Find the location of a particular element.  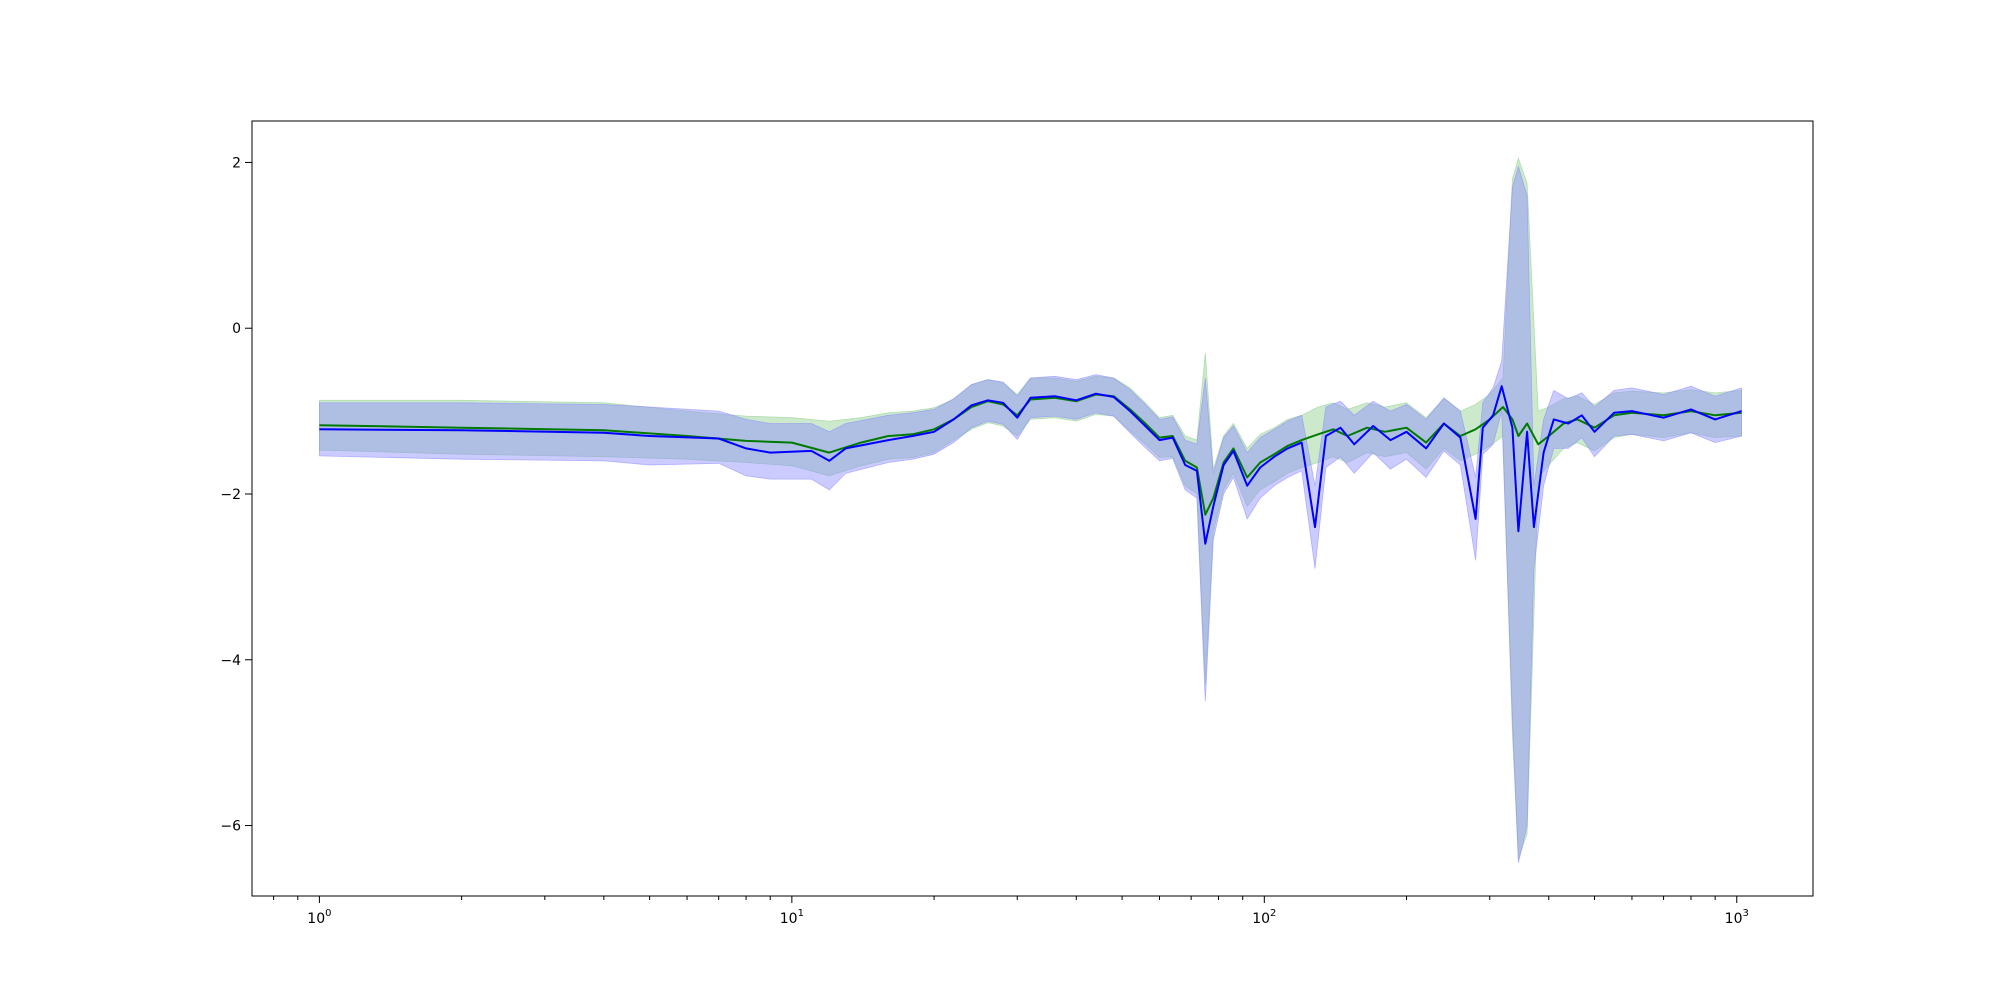

y-tick-label: 0 is located at coordinates (236, 329).